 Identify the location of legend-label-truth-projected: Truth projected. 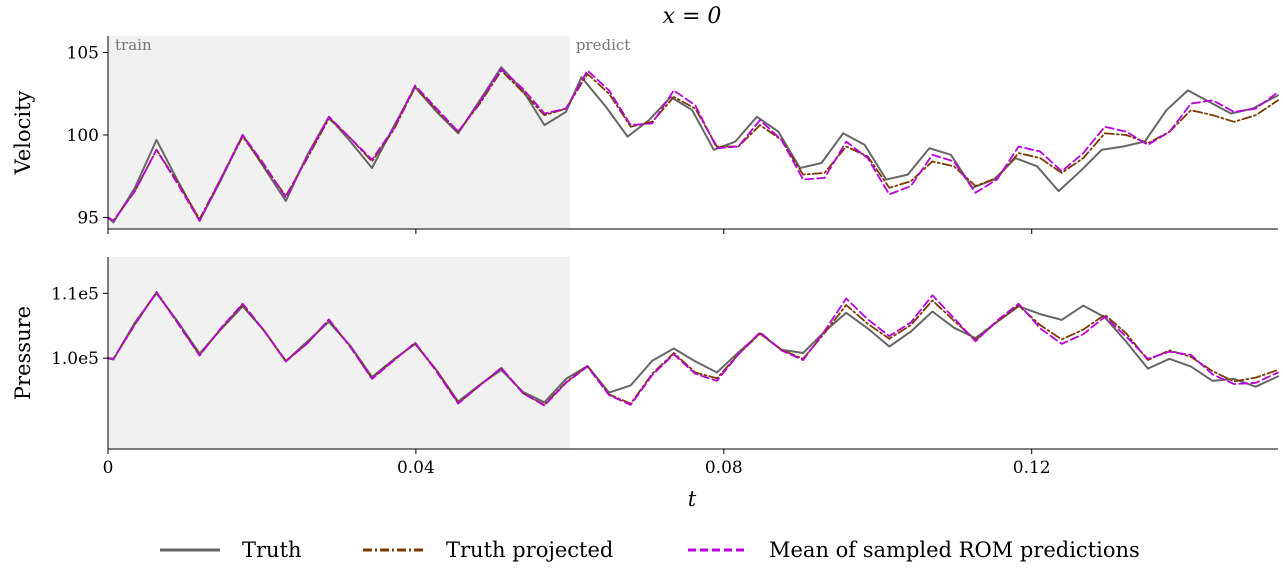
(529, 550).